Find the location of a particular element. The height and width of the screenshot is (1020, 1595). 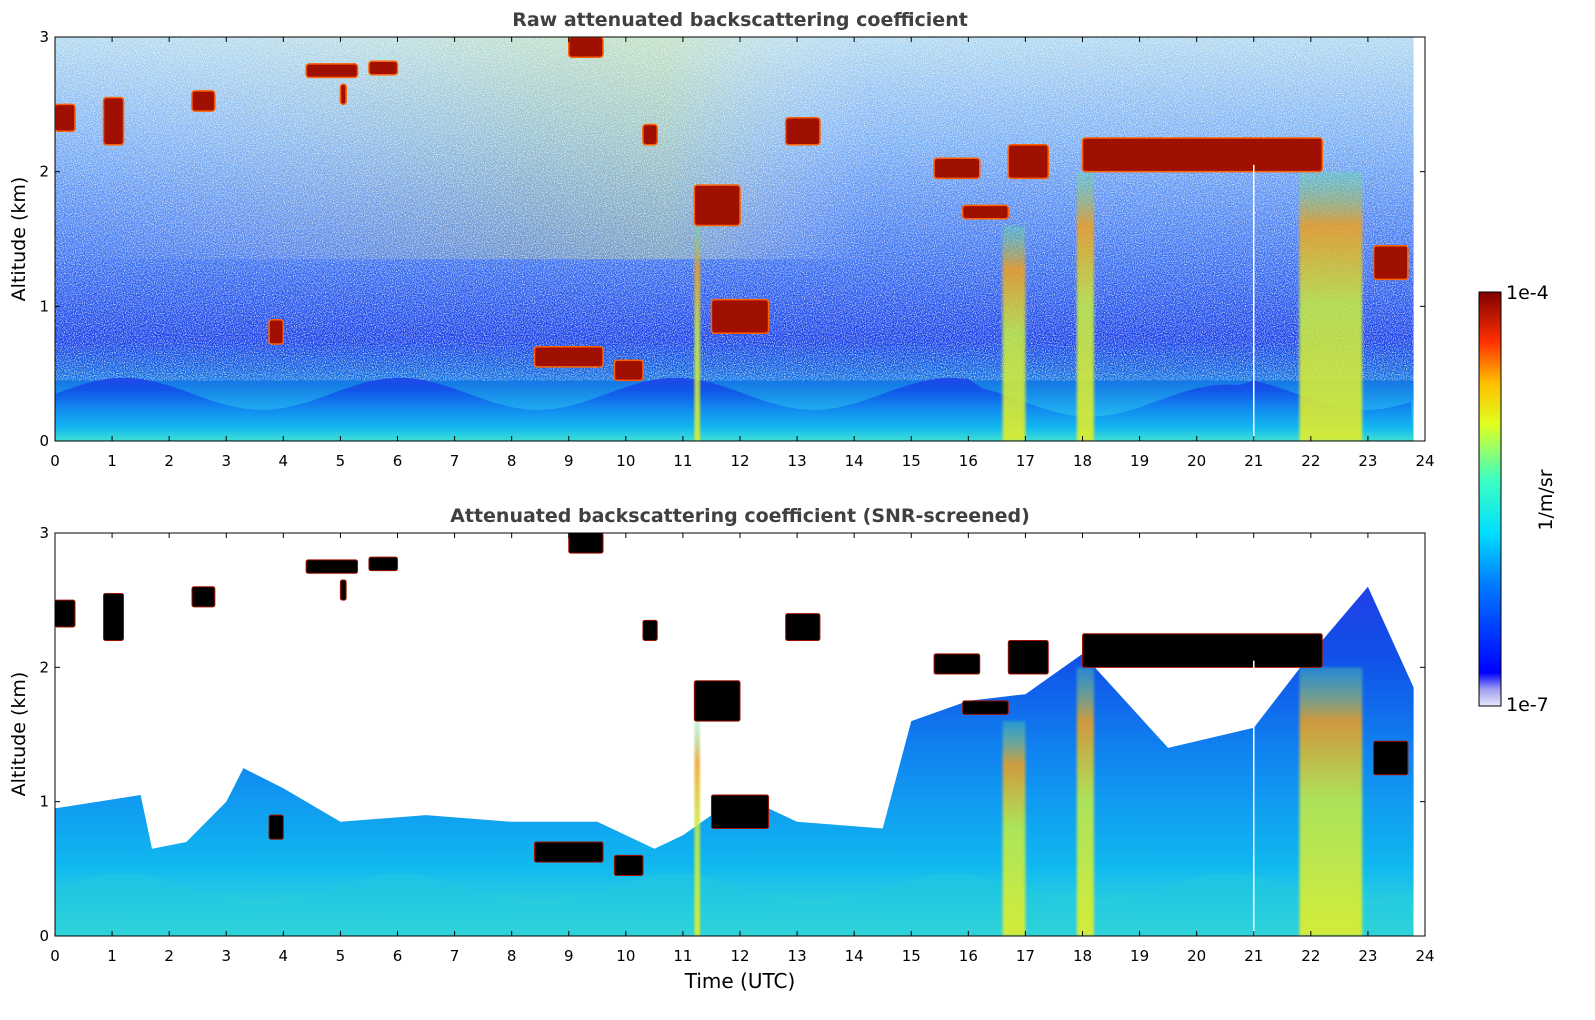

x-tick-label-1-14: 14 is located at coordinates (854, 956).